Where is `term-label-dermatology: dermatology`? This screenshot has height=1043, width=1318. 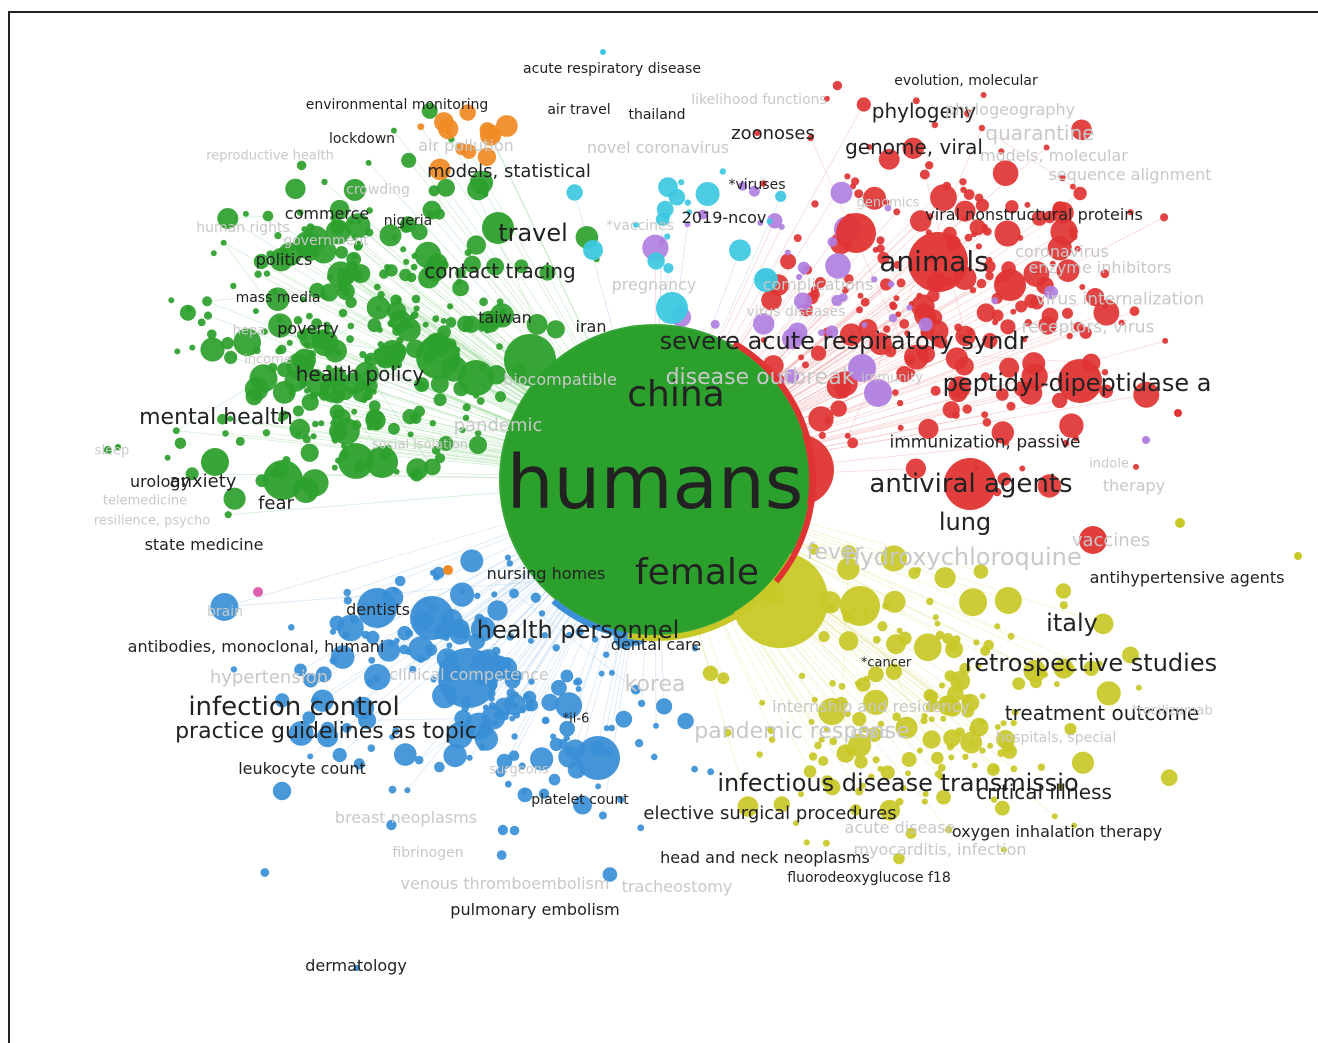
term-label-dermatology: dermatology is located at coordinates (356, 965).